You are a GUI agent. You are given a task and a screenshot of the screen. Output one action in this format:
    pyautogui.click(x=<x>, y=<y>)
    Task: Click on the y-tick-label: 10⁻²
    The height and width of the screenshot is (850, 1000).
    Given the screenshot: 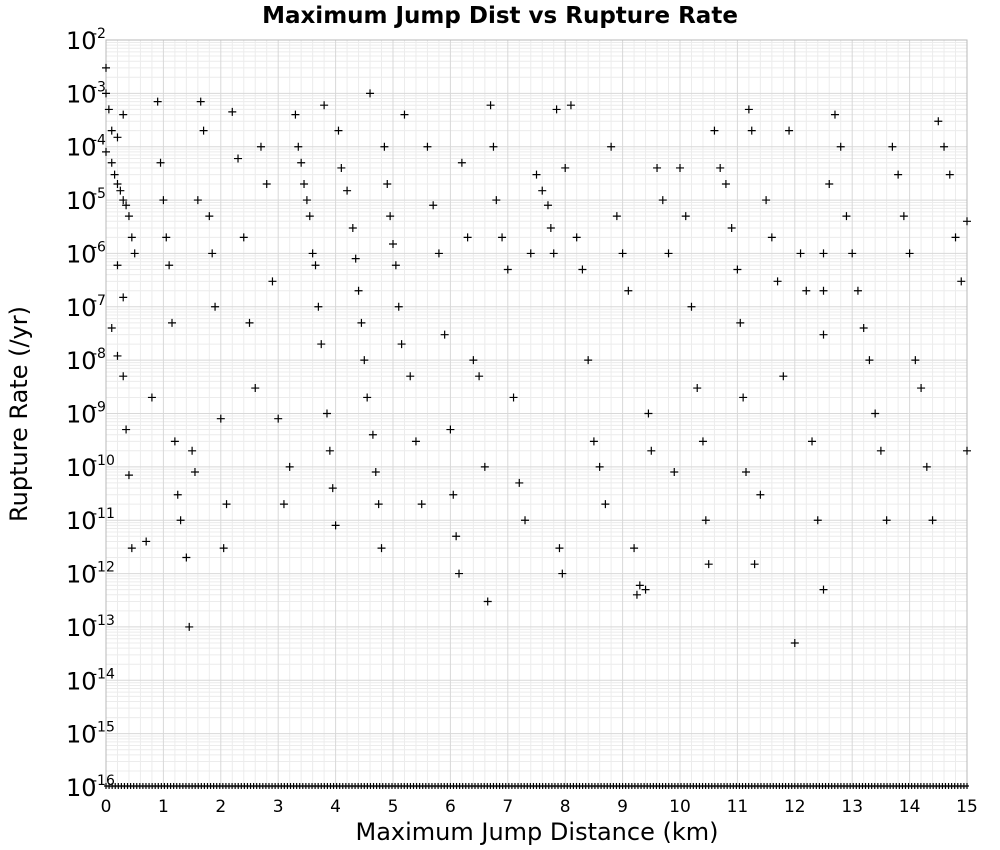 What is the action you would take?
    pyautogui.click(x=86, y=40)
    